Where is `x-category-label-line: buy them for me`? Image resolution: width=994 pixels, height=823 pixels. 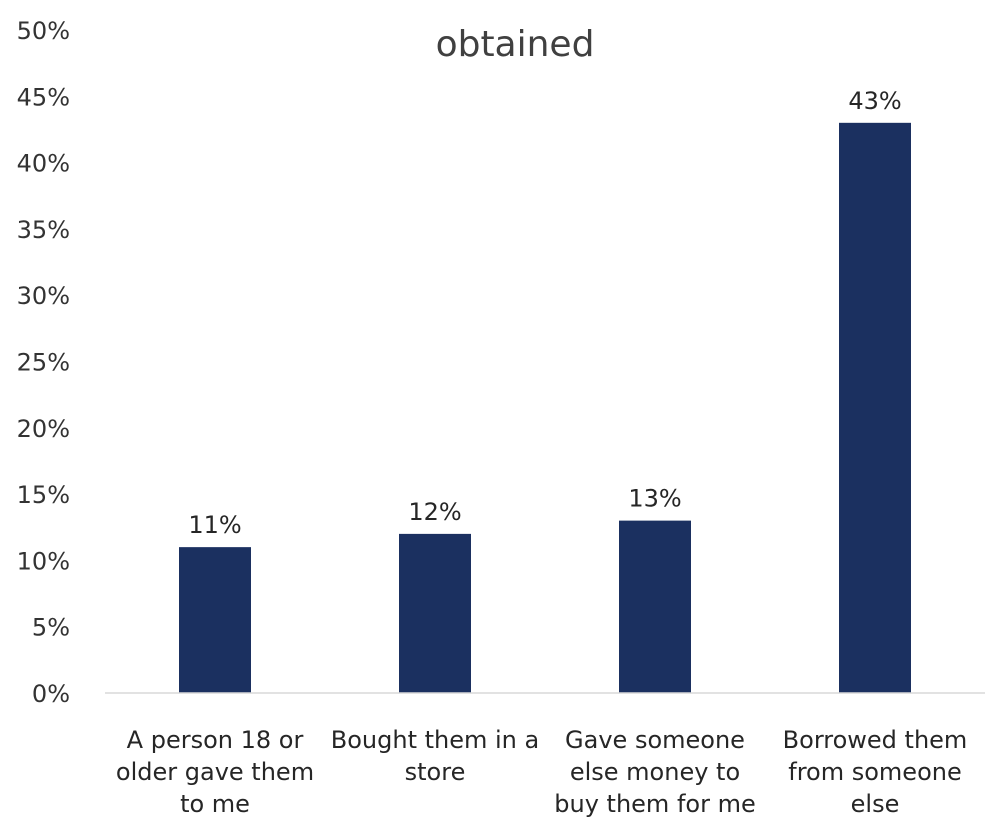 x-category-label-line: buy them for me is located at coordinates (654, 804).